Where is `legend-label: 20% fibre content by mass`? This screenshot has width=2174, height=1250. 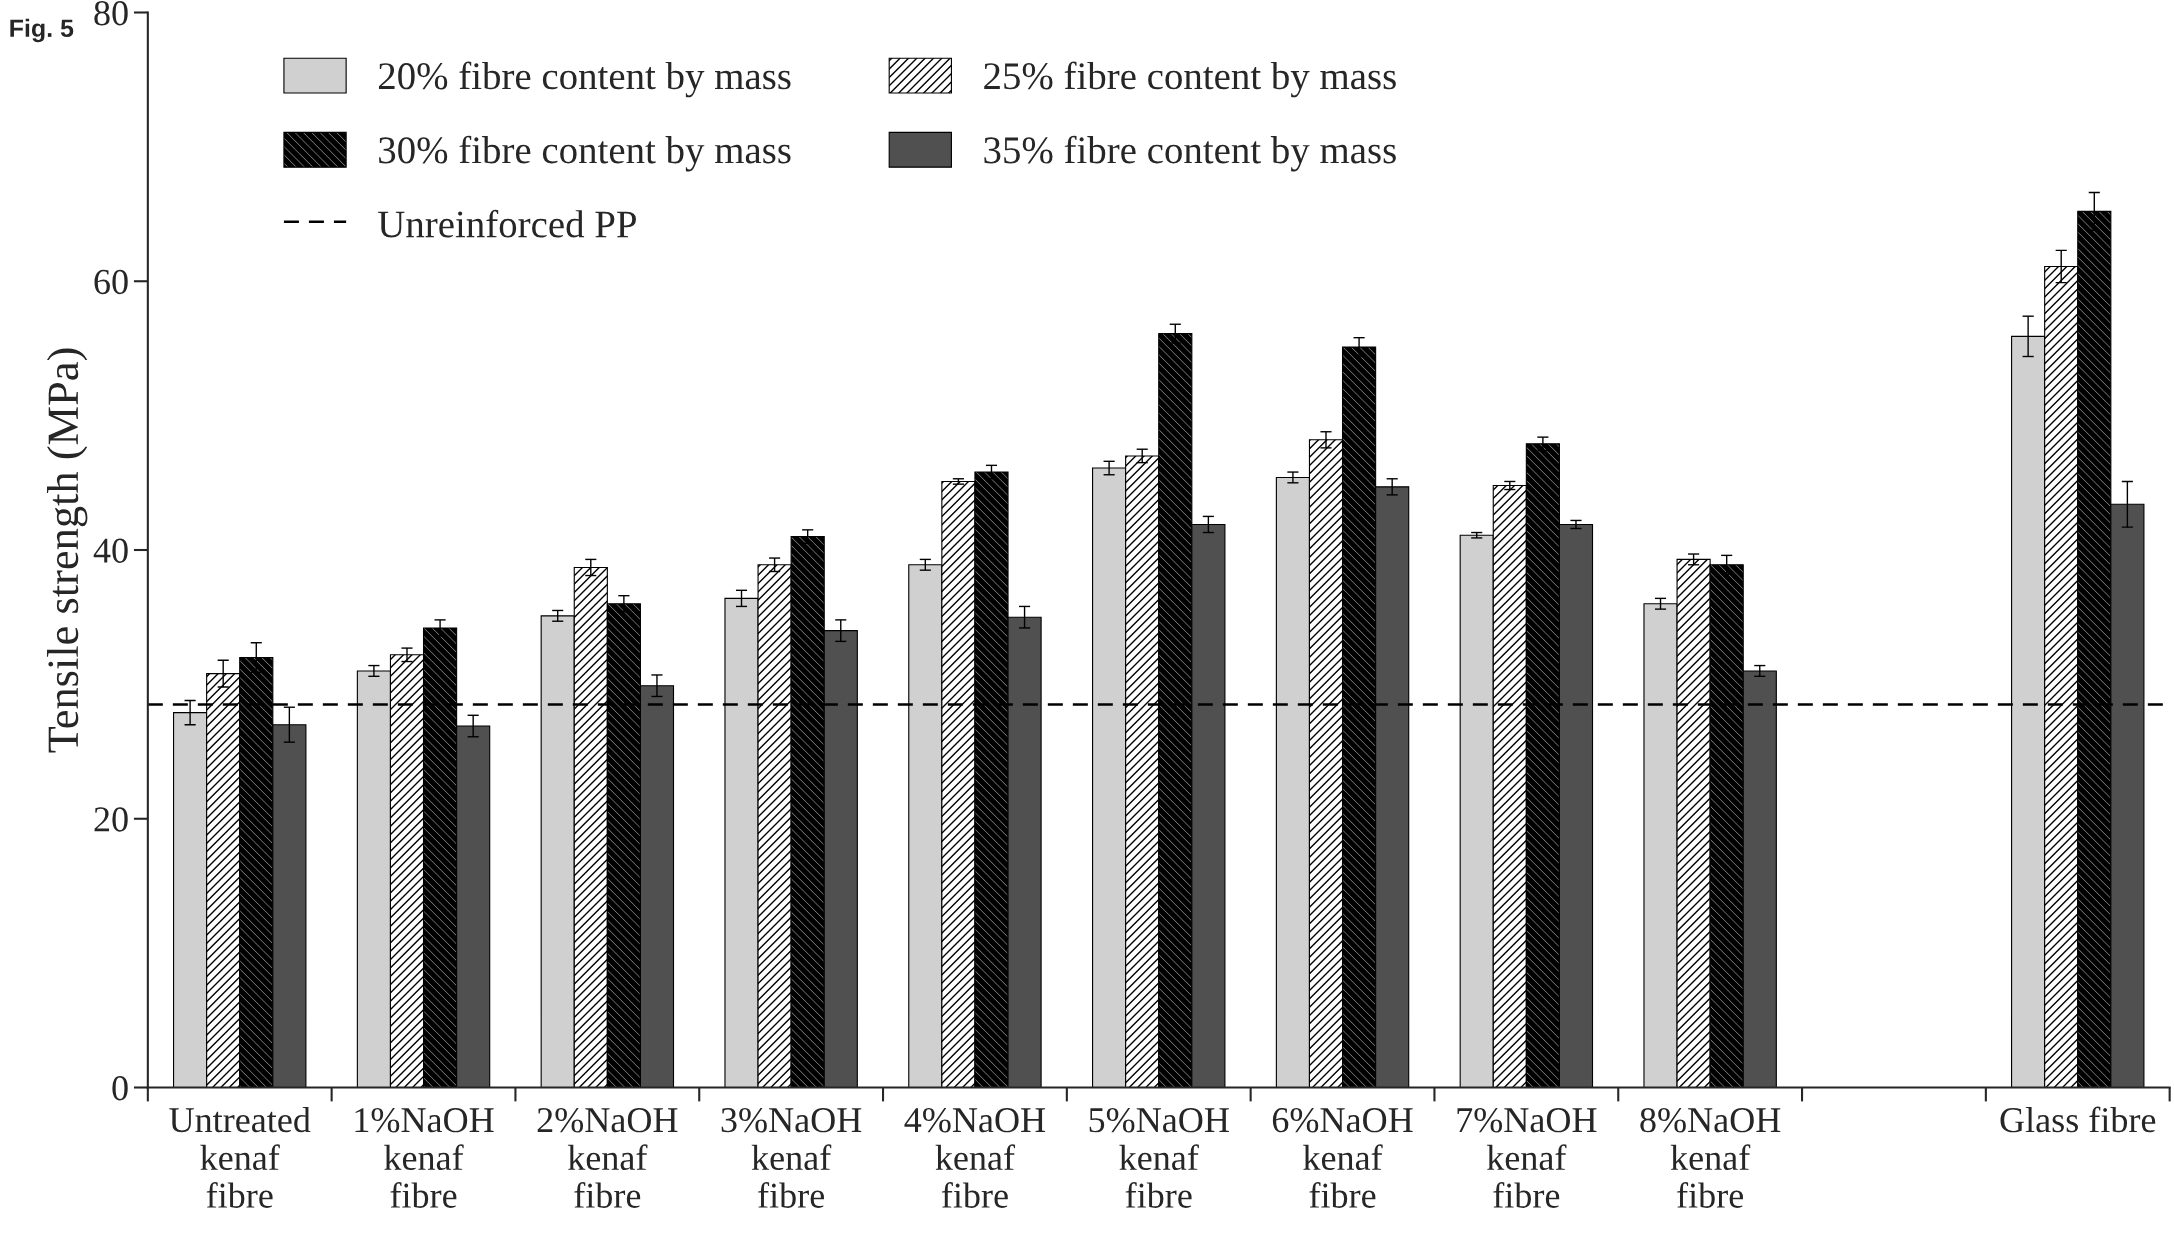 legend-label: 20% fibre content by mass is located at coordinates (584, 79).